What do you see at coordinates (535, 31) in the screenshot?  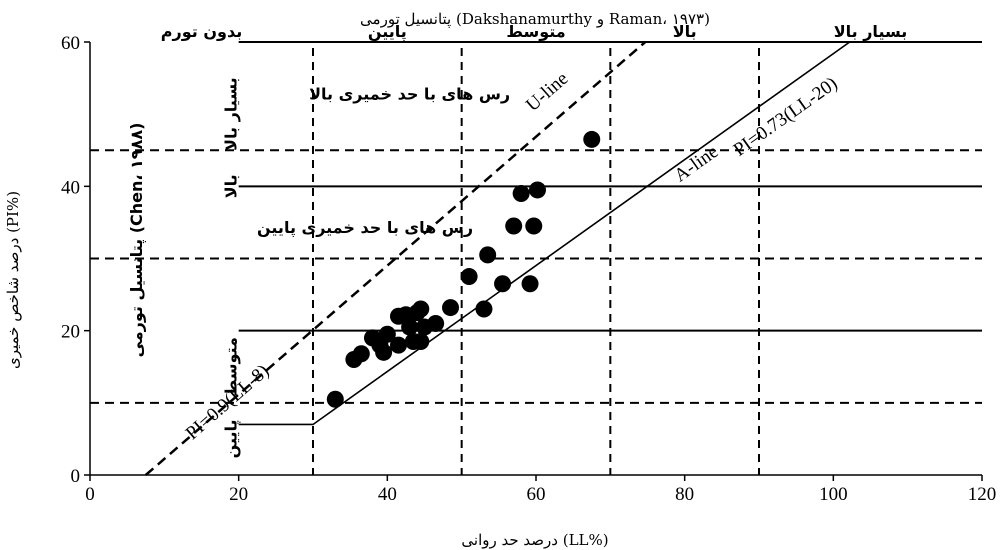 I see `dakshanamurthy-zone-label: متوسط` at bounding box center [535, 31].